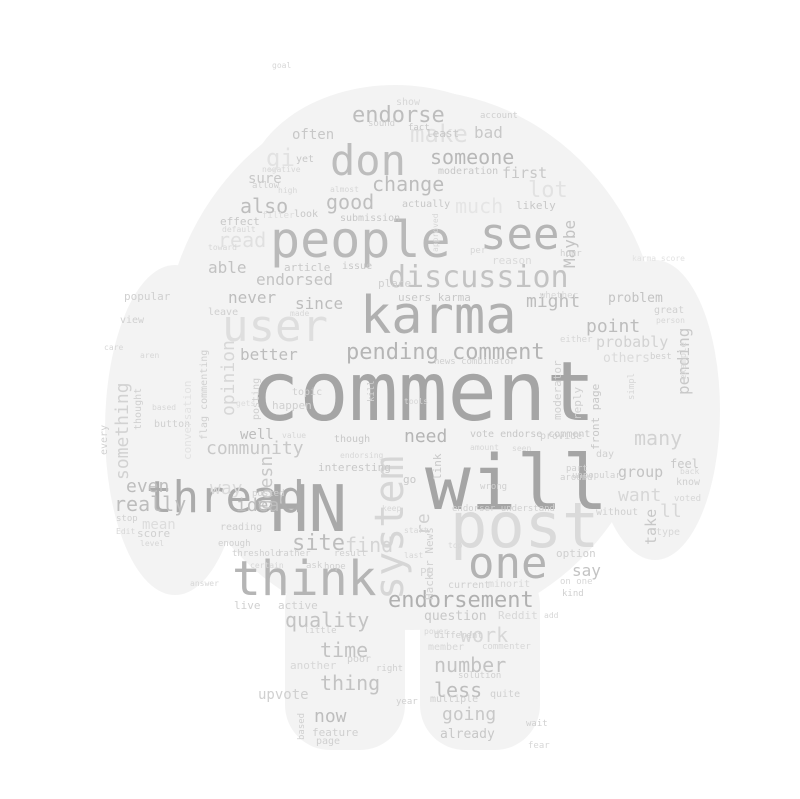 The image size is (800, 799). I want to click on word-level: level, so click(152, 543).